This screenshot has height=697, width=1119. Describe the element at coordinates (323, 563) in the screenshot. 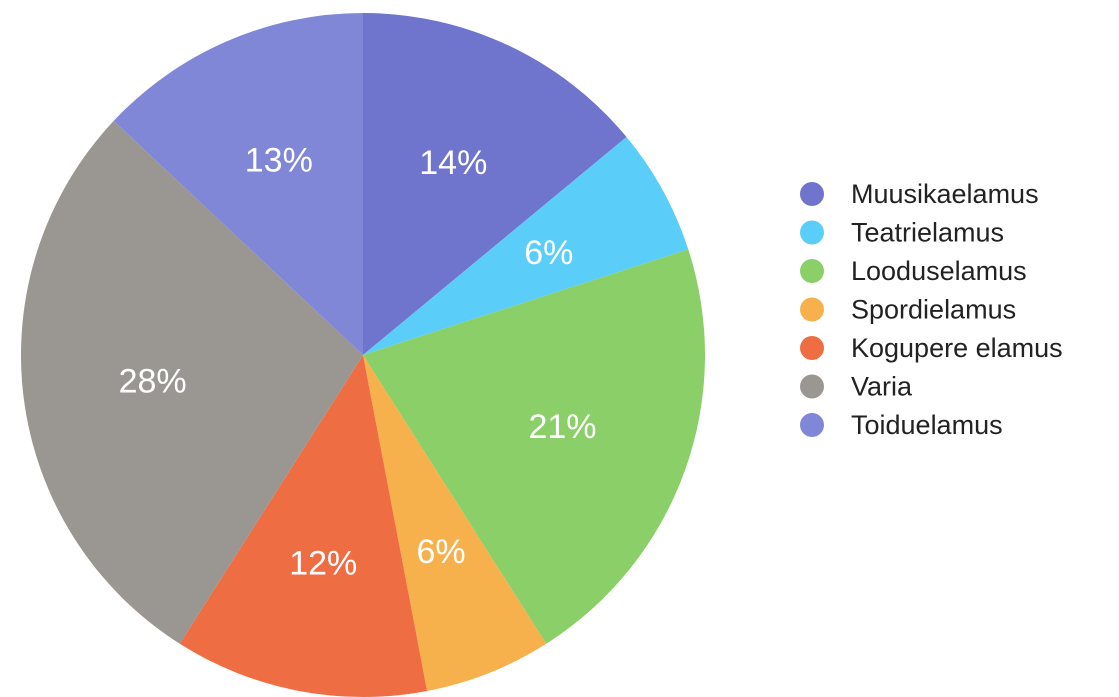

I see `slice-label-kogupere-elamus: 12%` at that location.